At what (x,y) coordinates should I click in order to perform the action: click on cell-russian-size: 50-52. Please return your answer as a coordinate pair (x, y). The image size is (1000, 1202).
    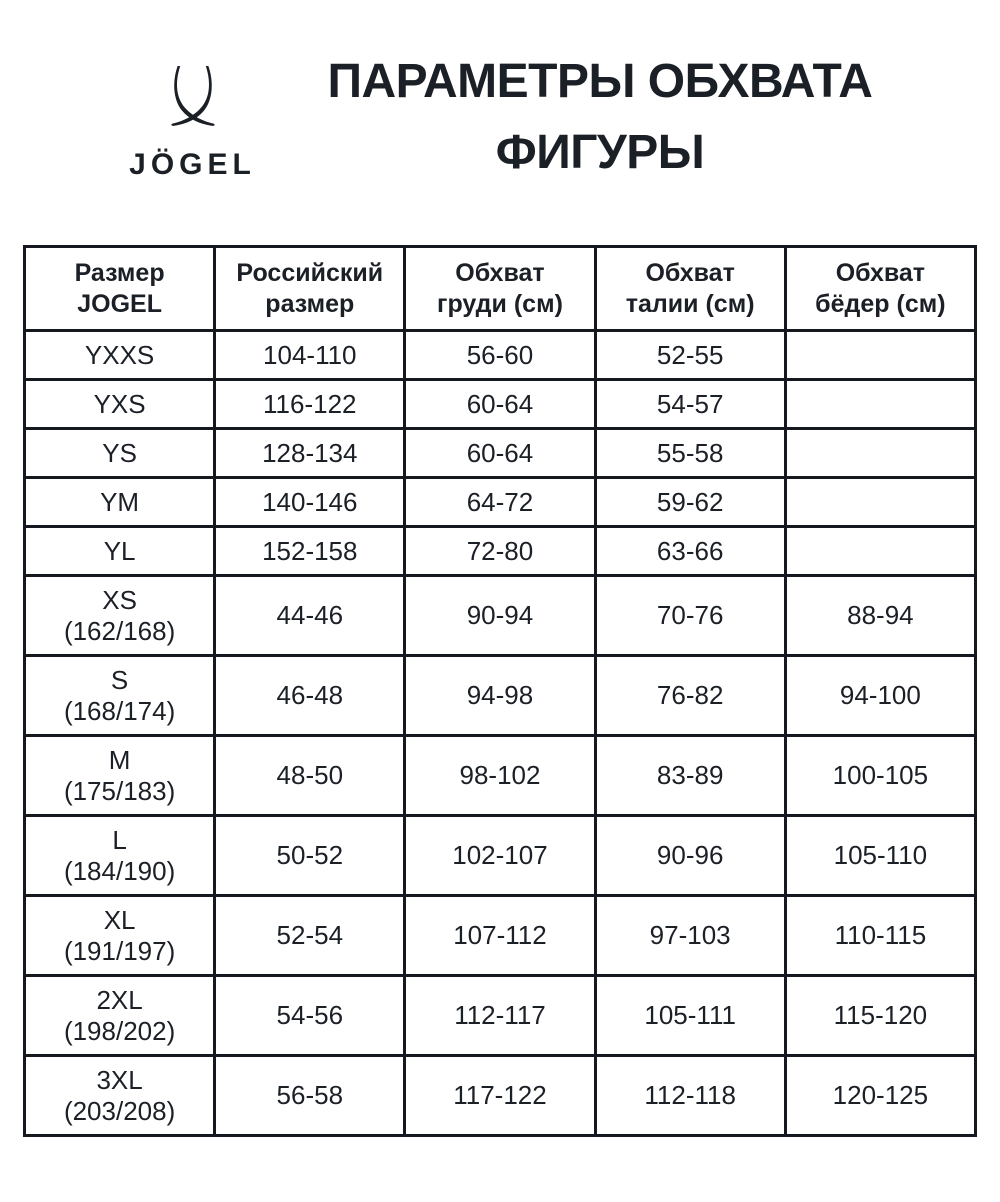
    Looking at the image, I should click on (310, 855).